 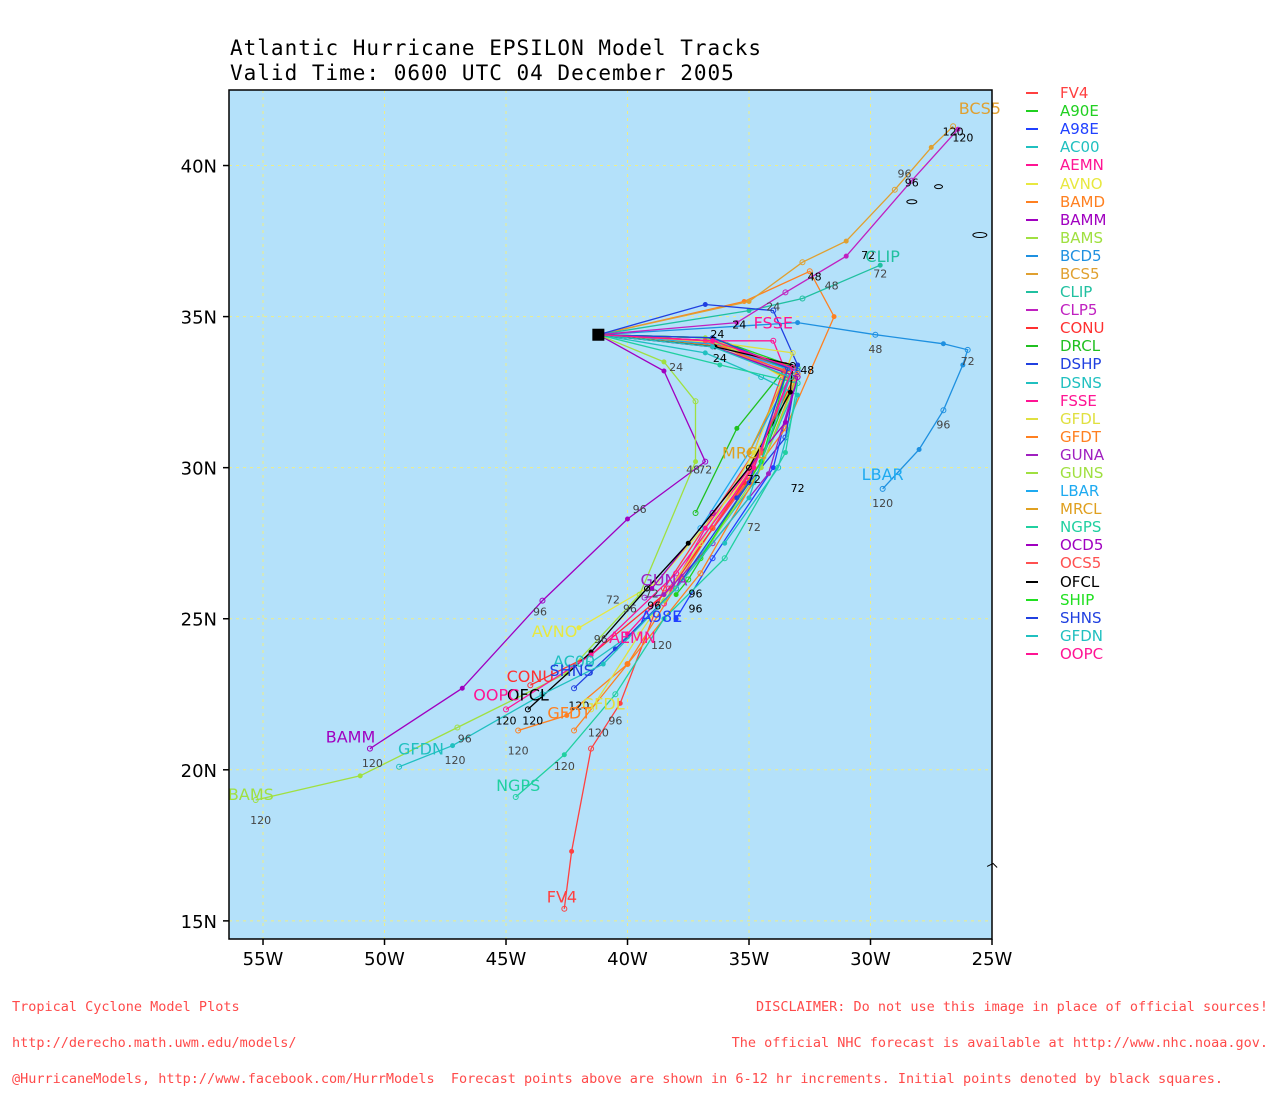 What do you see at coordinates (476, 567) in the screenshot?
I see `track-bams` at bounding box center [476, 567].